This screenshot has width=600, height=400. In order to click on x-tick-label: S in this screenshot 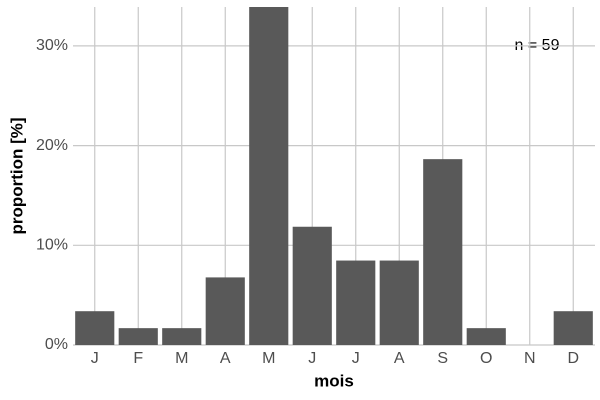, I will do `click(442, 358)`.